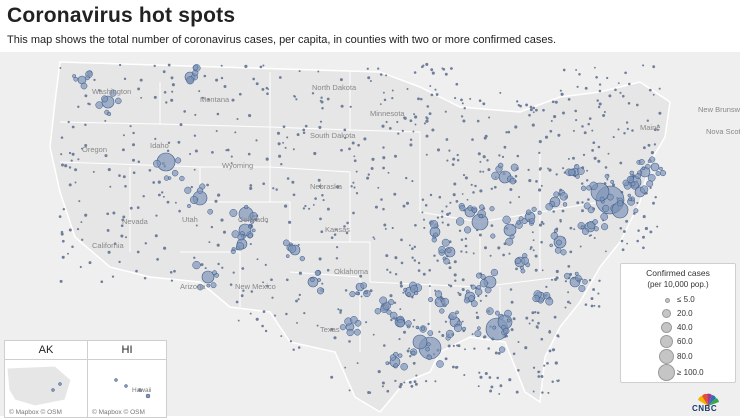  Describe the element at coordinates (253, 219) in the screenshot. I see `label-colorado: Colorado` at that location.